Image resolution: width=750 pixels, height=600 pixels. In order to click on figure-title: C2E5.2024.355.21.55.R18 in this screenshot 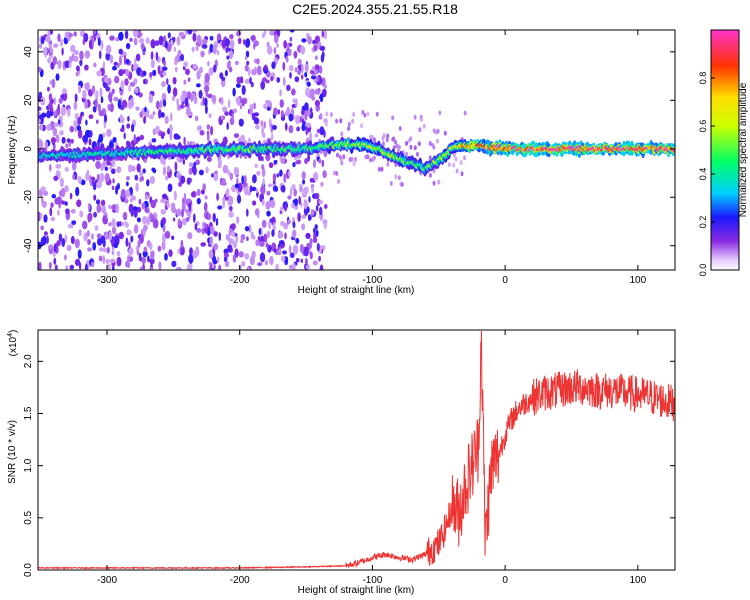, I will do `click(375, 9)`.